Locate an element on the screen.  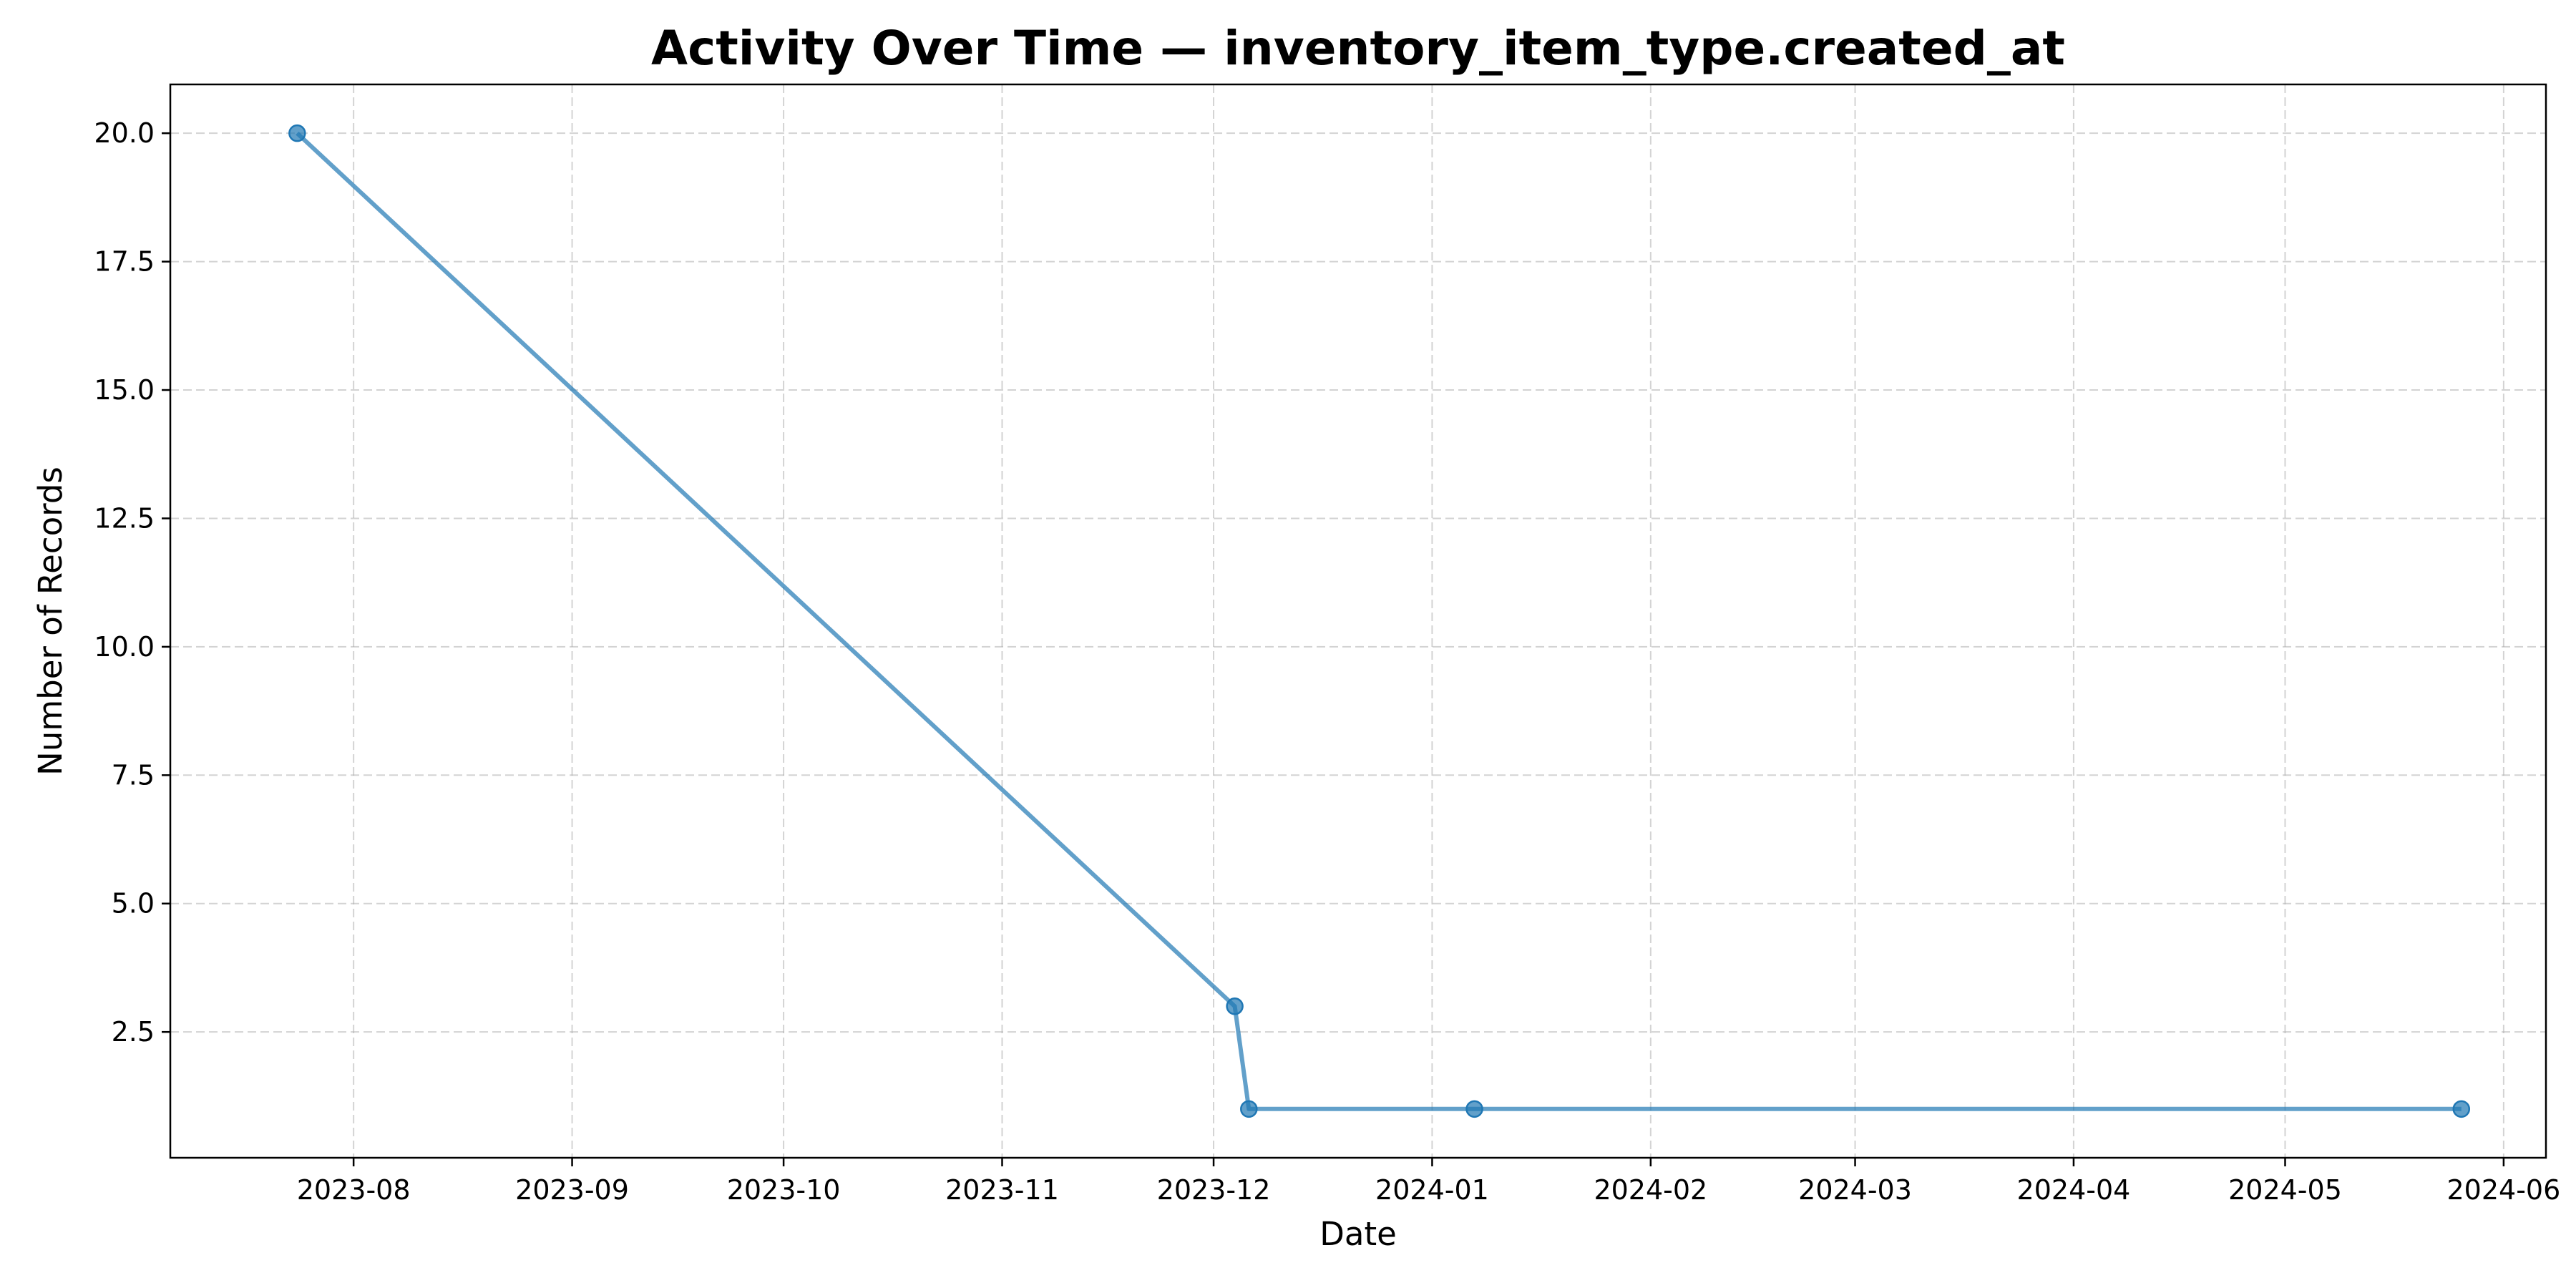
y-tick-label: 5.0 is located at coordinates (133, 903).